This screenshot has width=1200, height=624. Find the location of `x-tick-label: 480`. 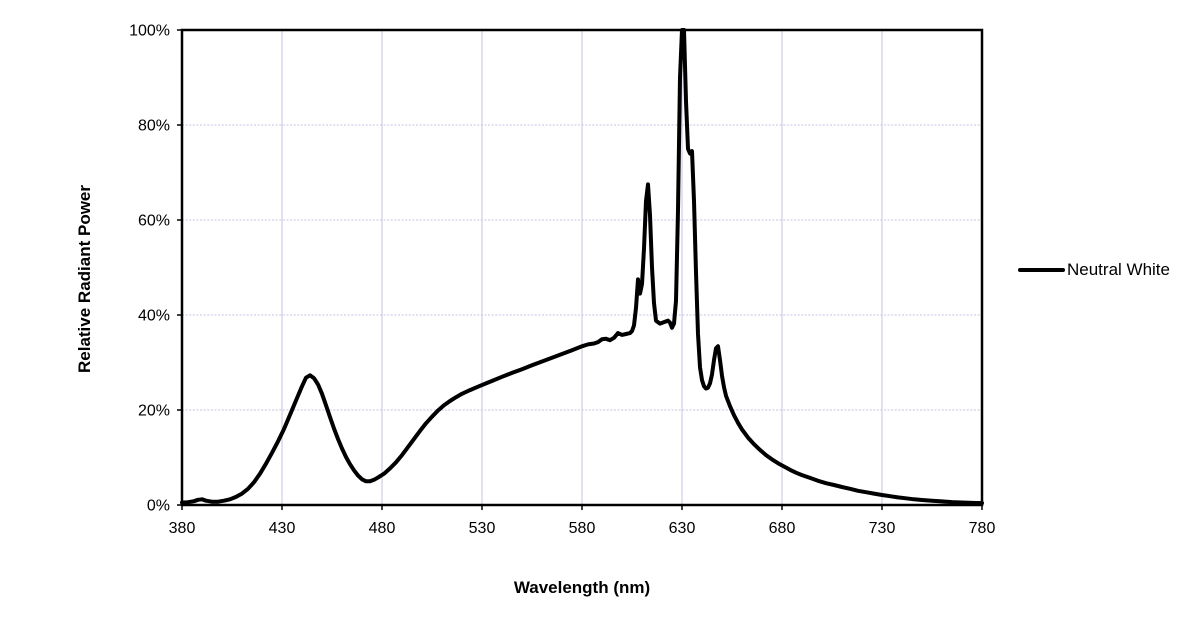

x-tick-label: 480 is located at coordinates (382, 528).